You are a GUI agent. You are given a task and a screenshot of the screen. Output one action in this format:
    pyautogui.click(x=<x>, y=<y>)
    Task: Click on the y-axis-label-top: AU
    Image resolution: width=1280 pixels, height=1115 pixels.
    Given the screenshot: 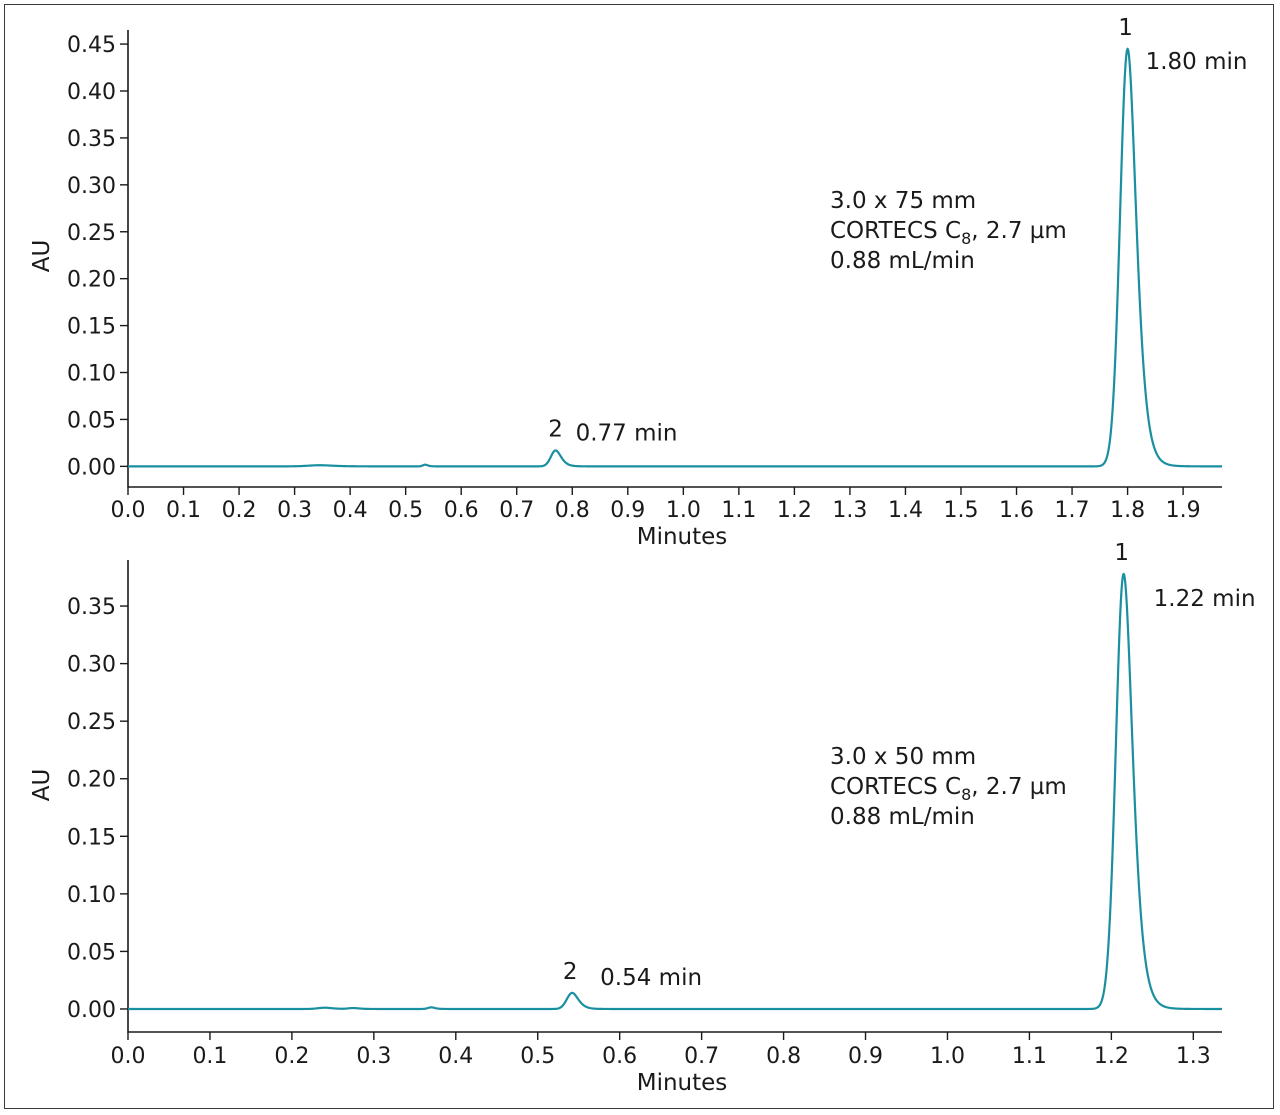 What is the action you would take?
    pyautogui.click(x=42, y=256)
    